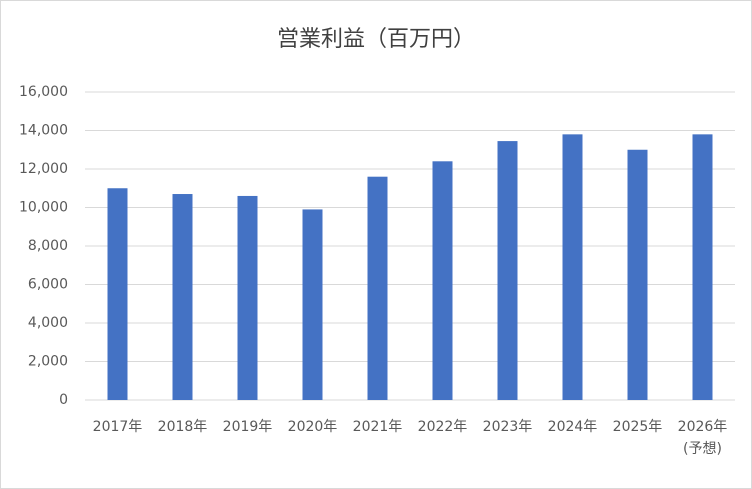  Describe the element at coordinates (48, 362) in the screenshot. I see `y-tick-label: 2,000` at that location.